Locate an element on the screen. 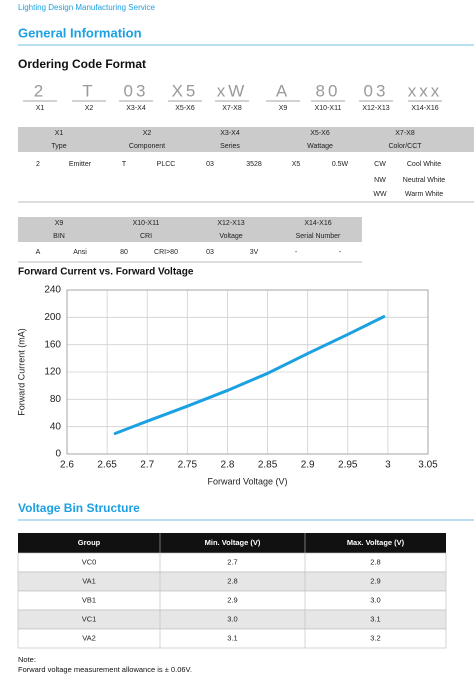 The width and height of the screenshot is (474, 685). y-tick-label: 160 is located at coordinates (52, 344).